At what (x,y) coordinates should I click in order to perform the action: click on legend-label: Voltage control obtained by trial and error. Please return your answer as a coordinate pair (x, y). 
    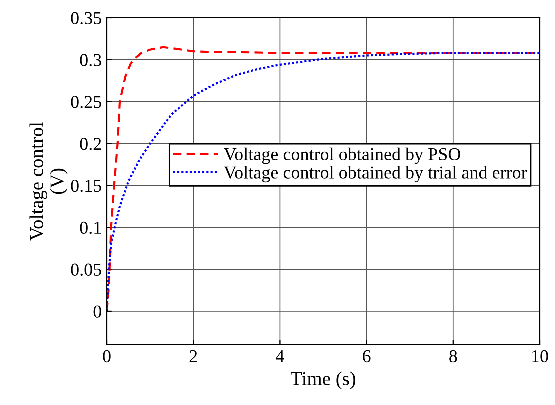
    Looking at the image, I should click on (376, 174).